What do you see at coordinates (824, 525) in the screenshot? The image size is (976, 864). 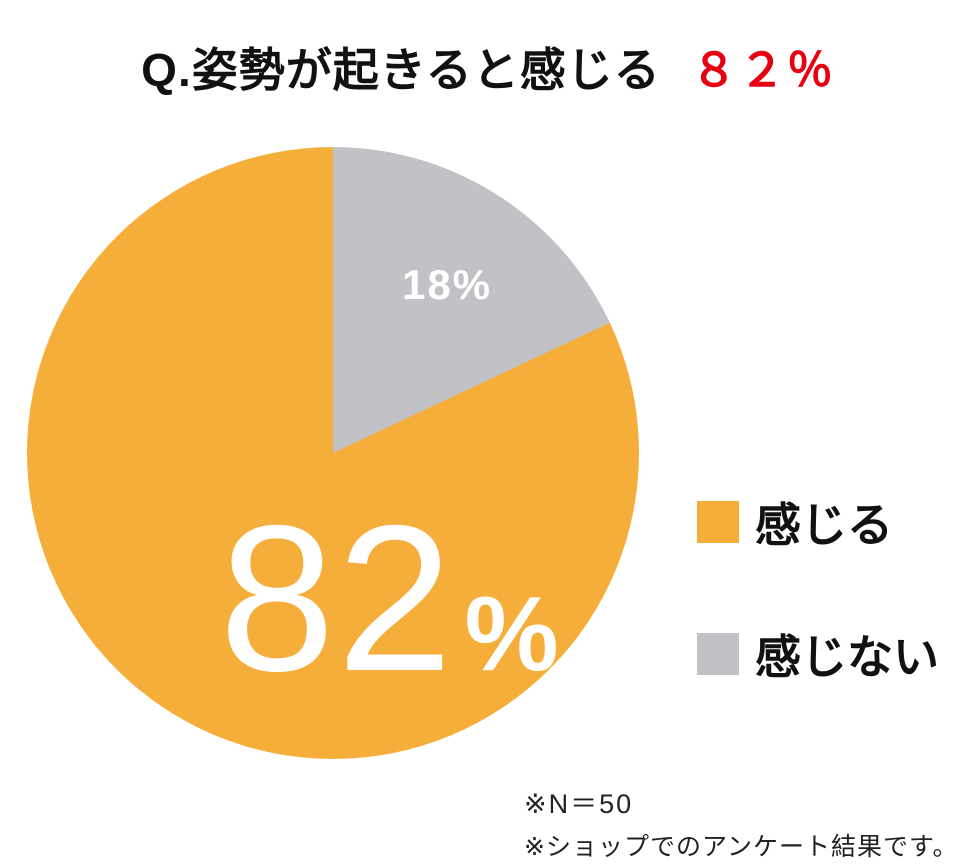 I see `legend-item-label: 感じる` at bounding box center [824, 525].